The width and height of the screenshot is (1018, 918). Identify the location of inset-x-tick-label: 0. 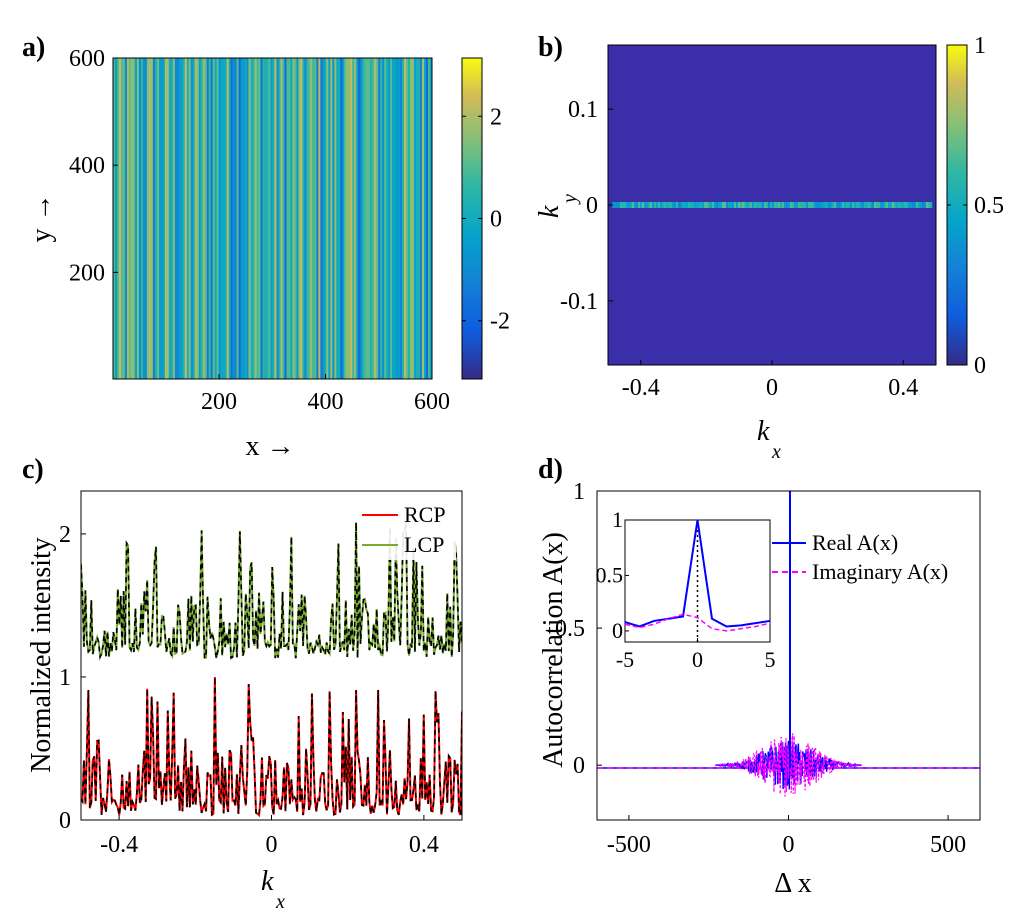
(697, 659).